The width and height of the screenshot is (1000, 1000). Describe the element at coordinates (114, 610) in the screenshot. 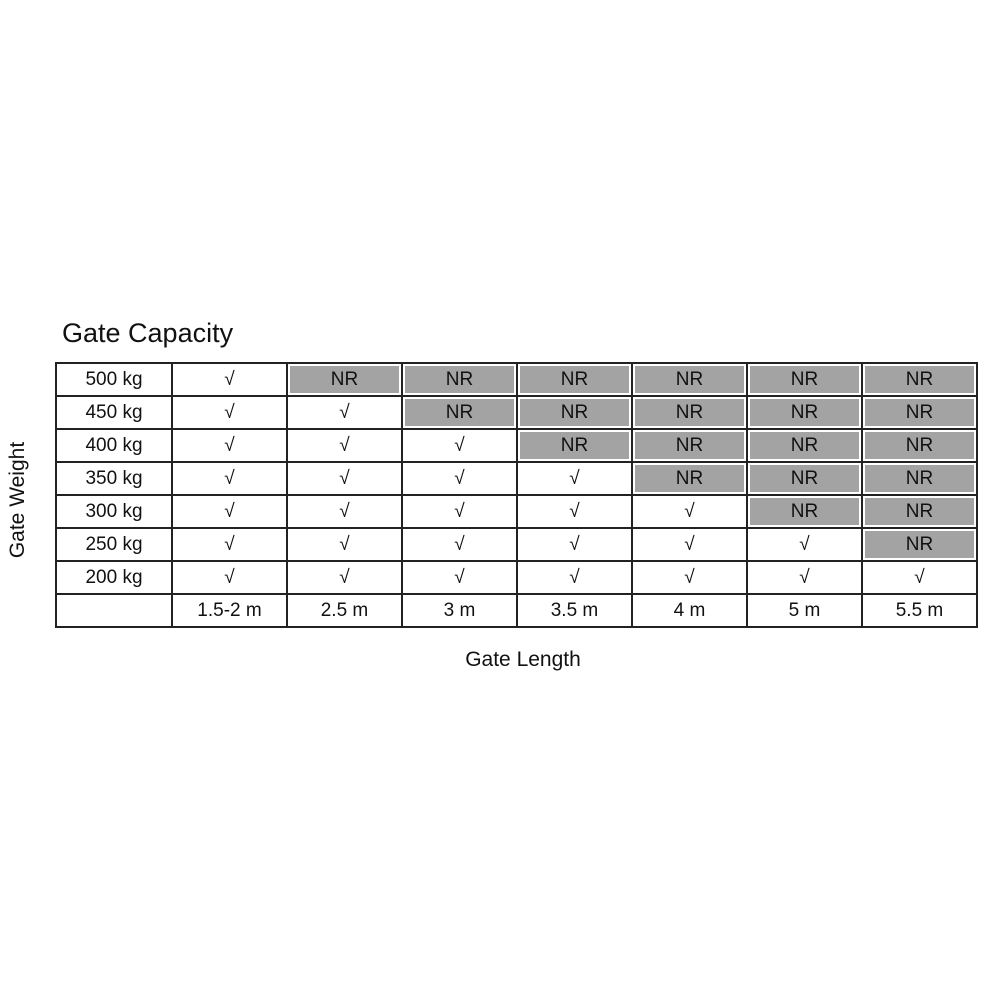

I see `empty-corner-cell` at that location.